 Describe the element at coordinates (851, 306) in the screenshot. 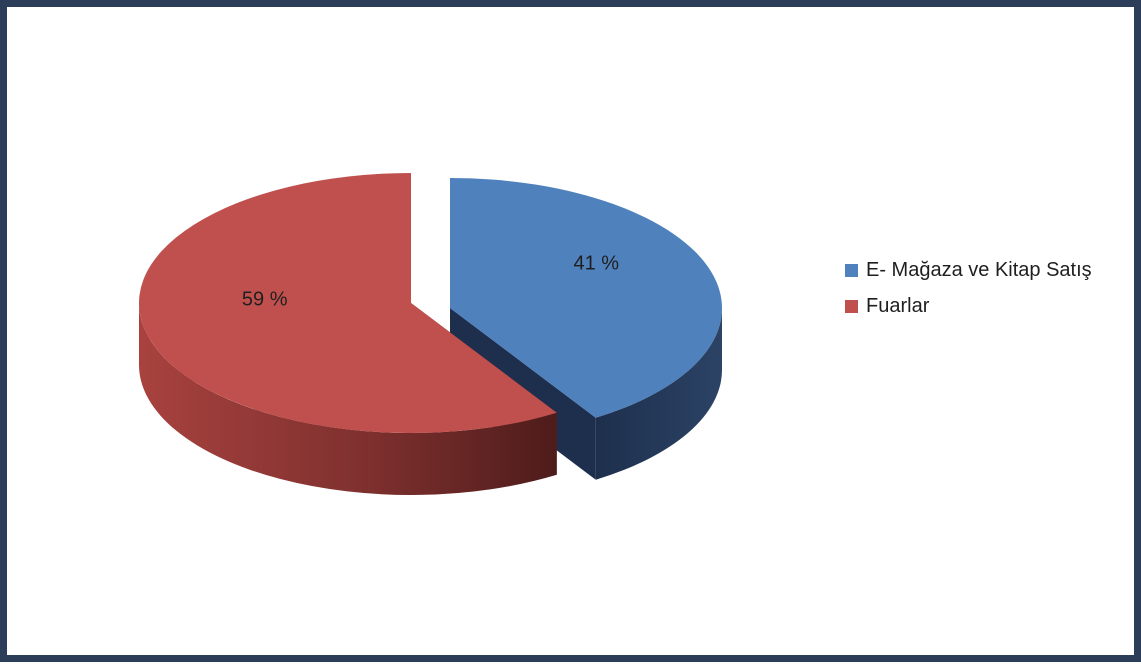

I see `legend-swatch-red` at that location.